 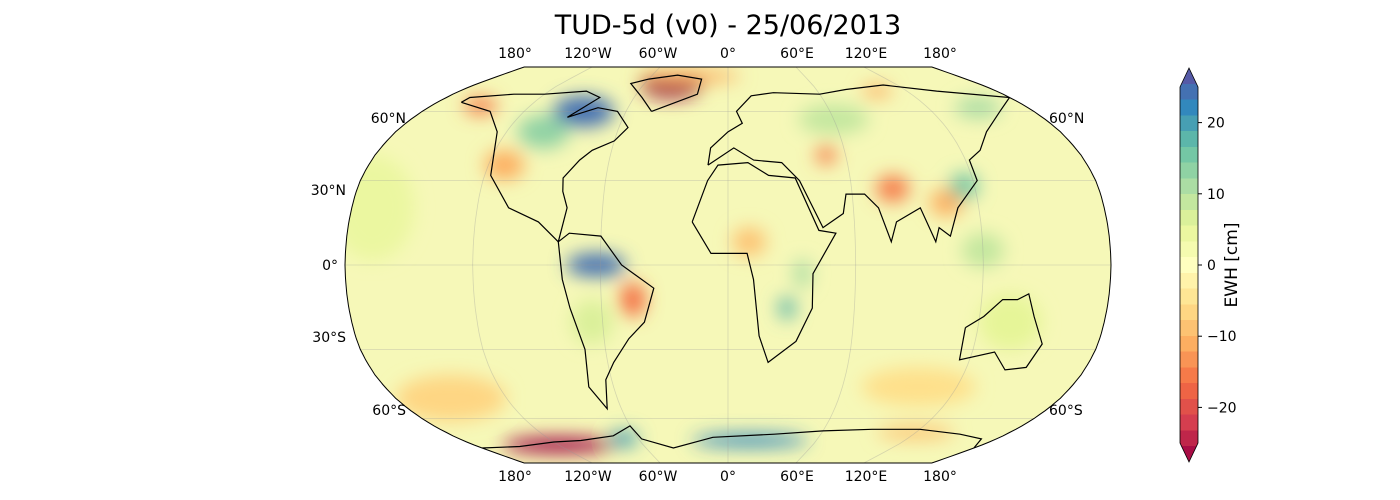 I want to click on colorbar-label: EWH [cm], so click(x=1232, y=265).